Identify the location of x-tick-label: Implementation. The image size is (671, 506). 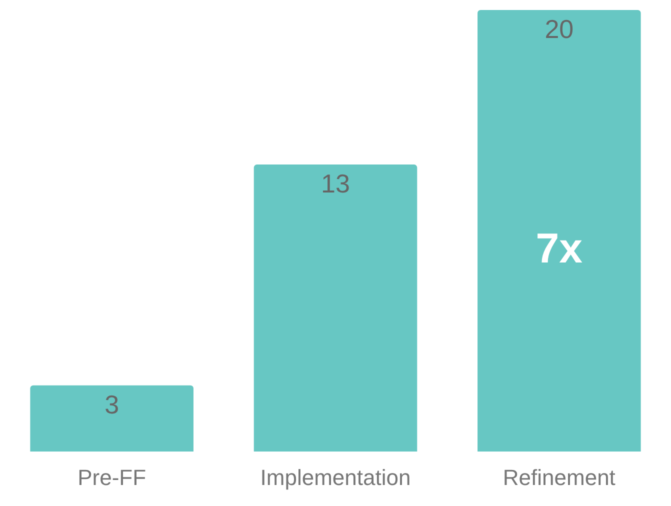
(335, 477).